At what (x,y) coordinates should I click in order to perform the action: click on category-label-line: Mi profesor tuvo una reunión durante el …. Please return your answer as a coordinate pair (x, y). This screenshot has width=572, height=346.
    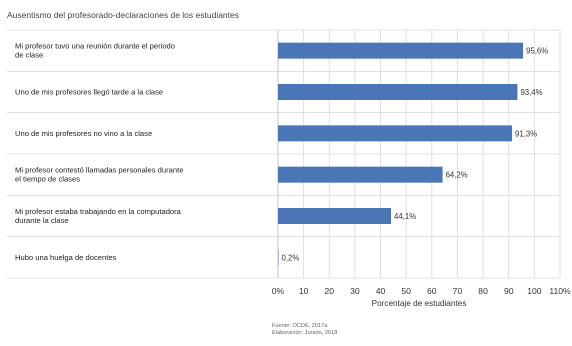
    Looking at the image, I should click on (95, 46).